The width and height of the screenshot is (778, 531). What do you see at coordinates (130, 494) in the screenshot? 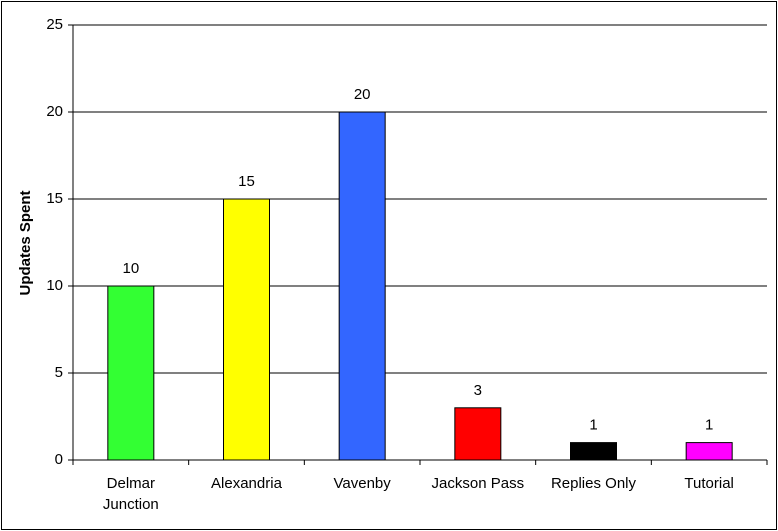
I see `x-tick-label: Delmar Junction` at bounding box center [130, 494].